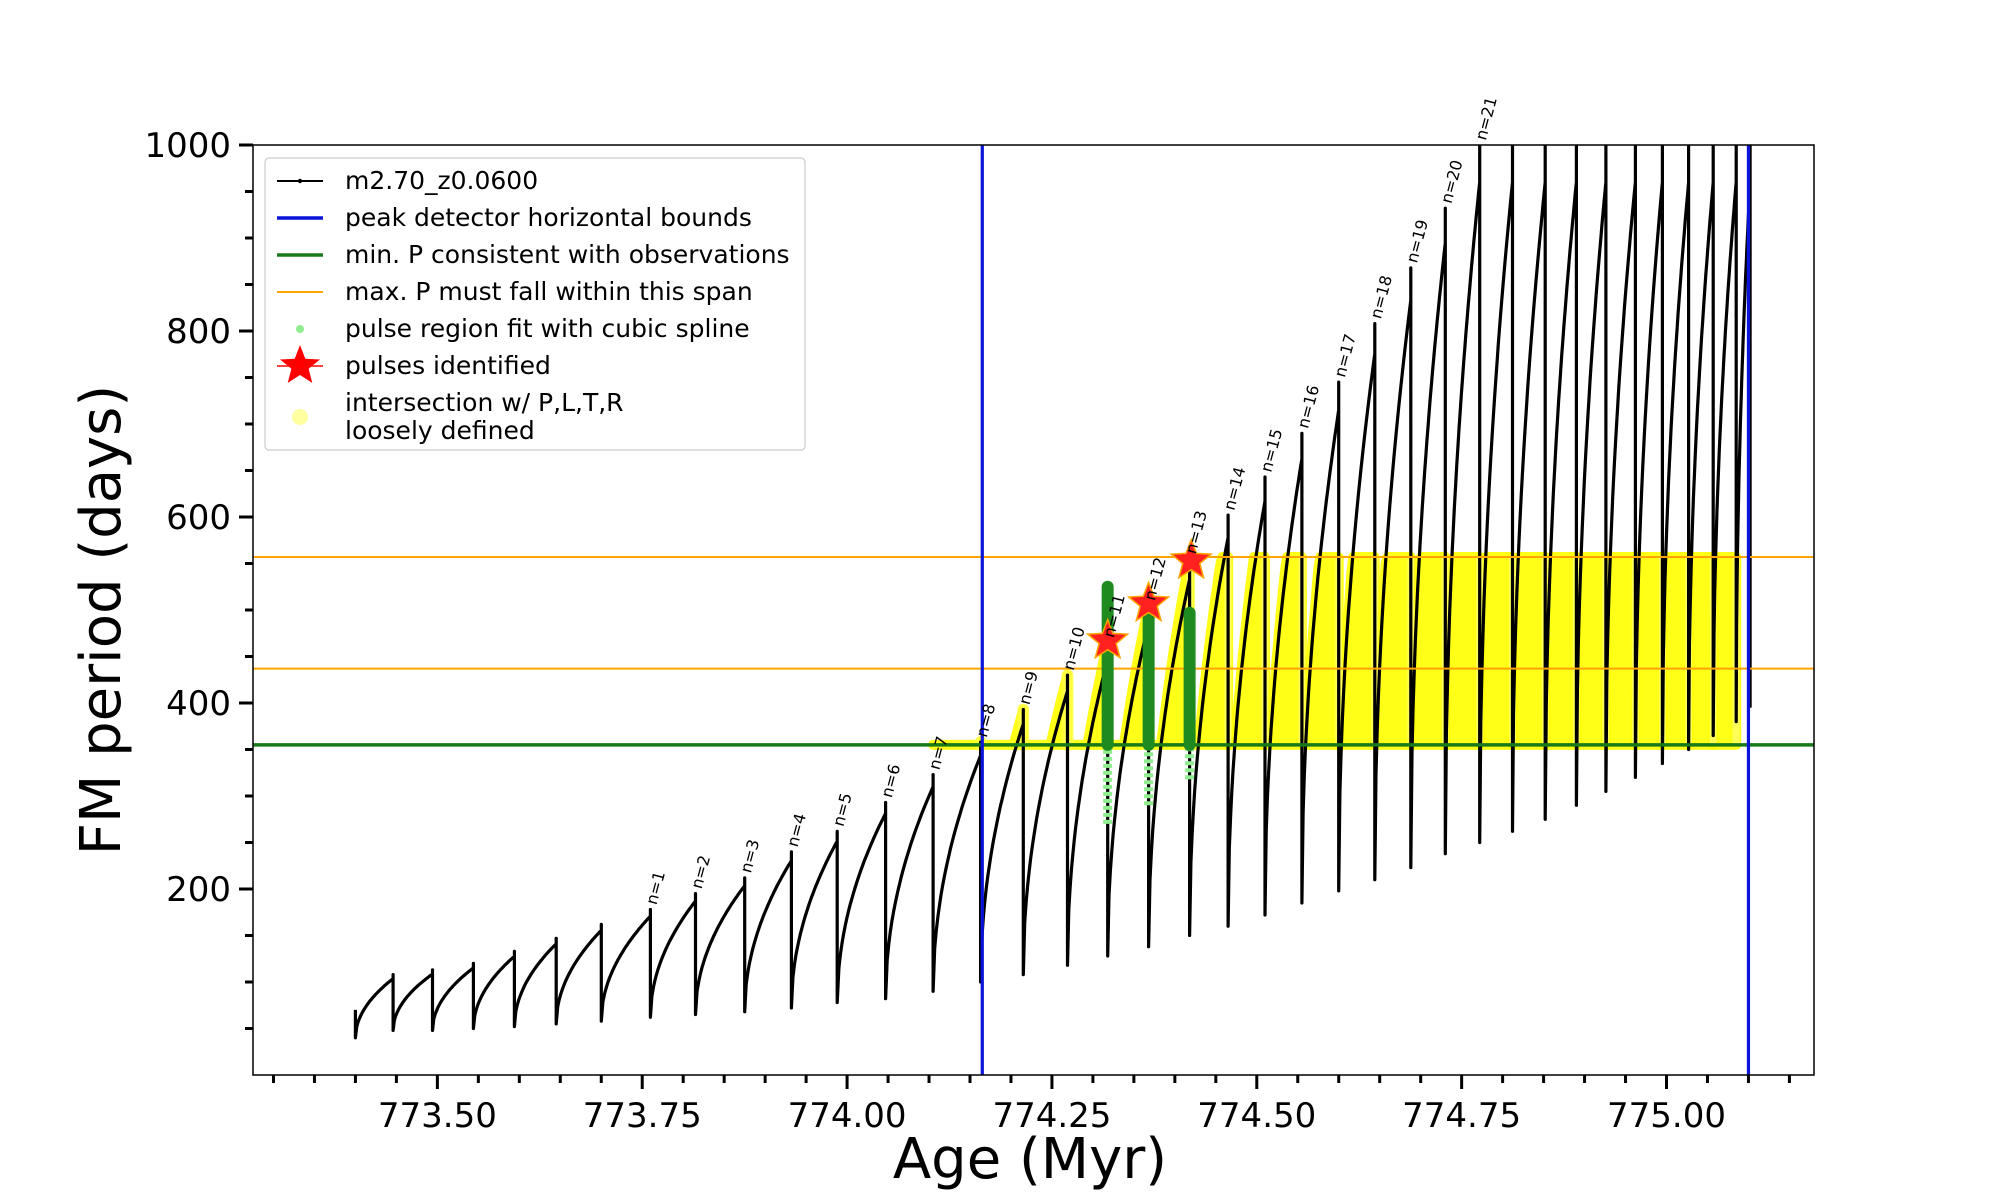 This screenshot has height=1200, width=2000. What do you see at coordinates (300, 329) in the screenshot?
I see `legend-handle-spline` at bounding box center [300, 329].